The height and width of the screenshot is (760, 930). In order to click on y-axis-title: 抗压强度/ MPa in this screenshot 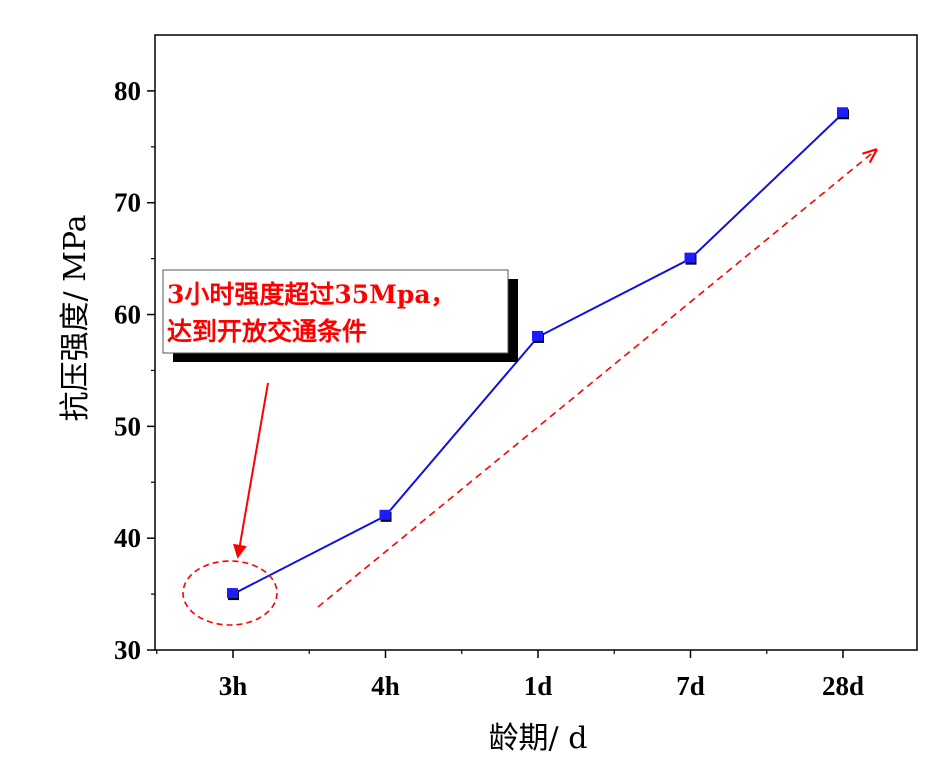, I will do `click(75, 317)`.